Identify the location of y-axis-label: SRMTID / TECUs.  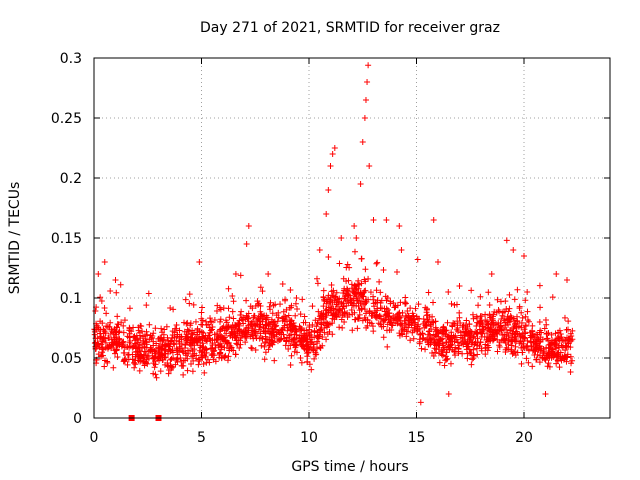
(15, 238).